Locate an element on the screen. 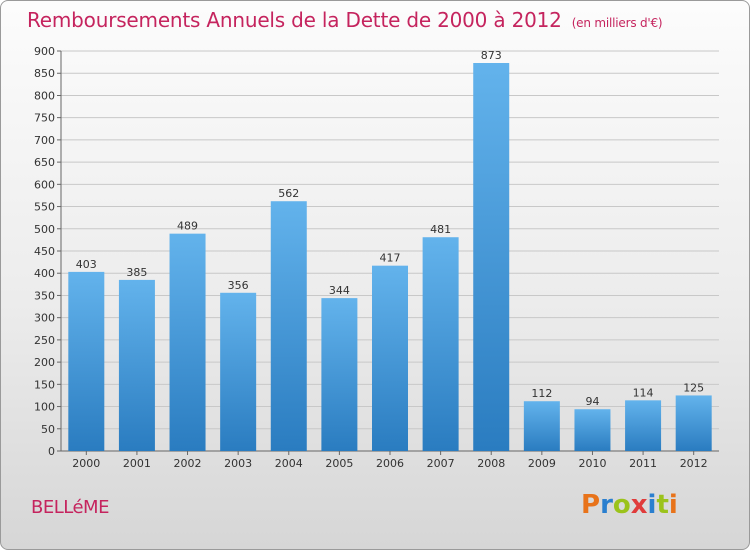 The width and height of the screenshot is (750, 550). x-tick-label: 2001 is located at coordinates (137, 463).